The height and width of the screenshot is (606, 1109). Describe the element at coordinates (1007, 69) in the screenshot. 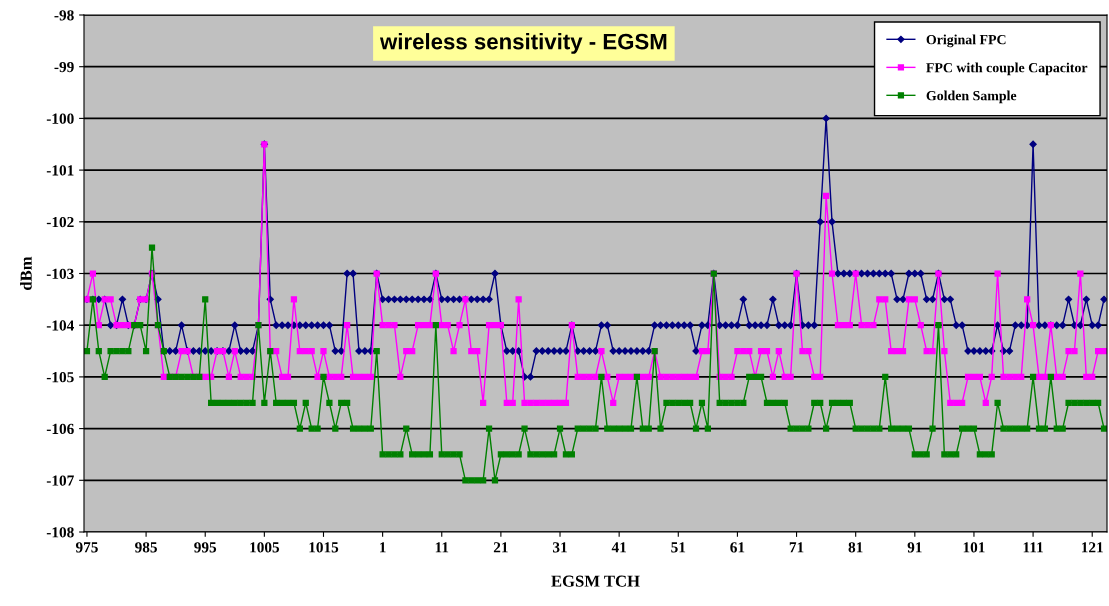

I see `legend-label: FPC with couple Capacitor` at that location.